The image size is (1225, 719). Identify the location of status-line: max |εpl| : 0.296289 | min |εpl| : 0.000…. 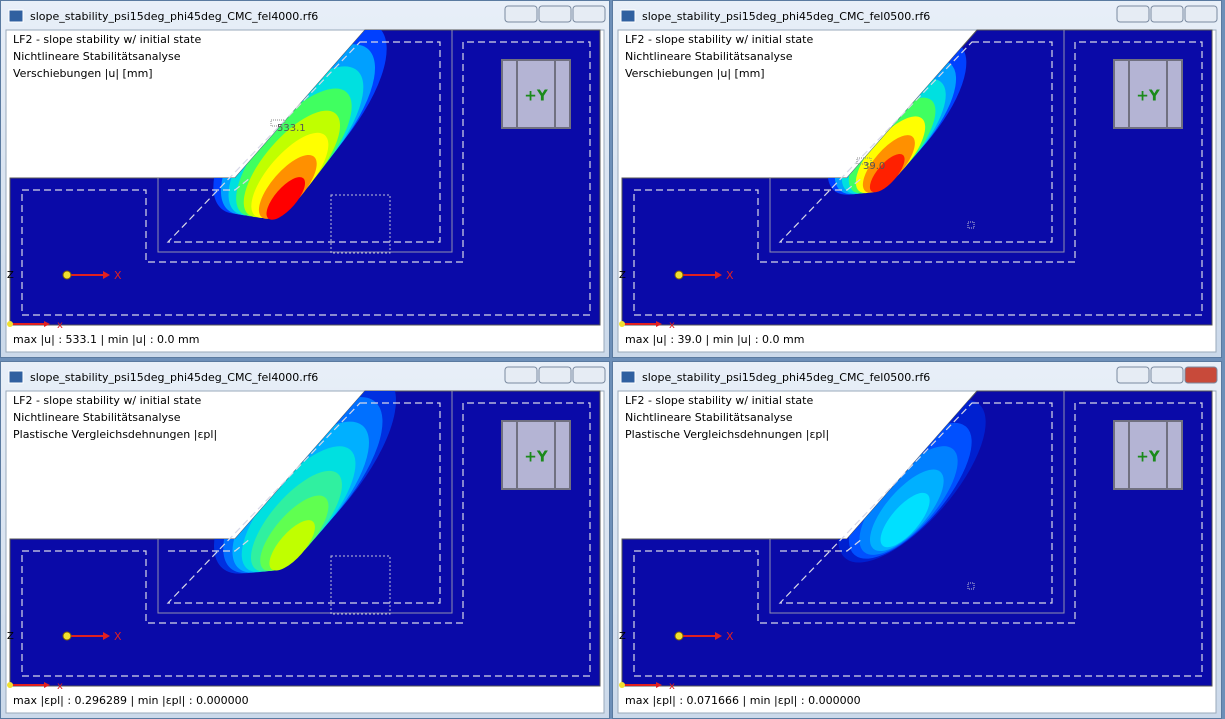
(131, 700).